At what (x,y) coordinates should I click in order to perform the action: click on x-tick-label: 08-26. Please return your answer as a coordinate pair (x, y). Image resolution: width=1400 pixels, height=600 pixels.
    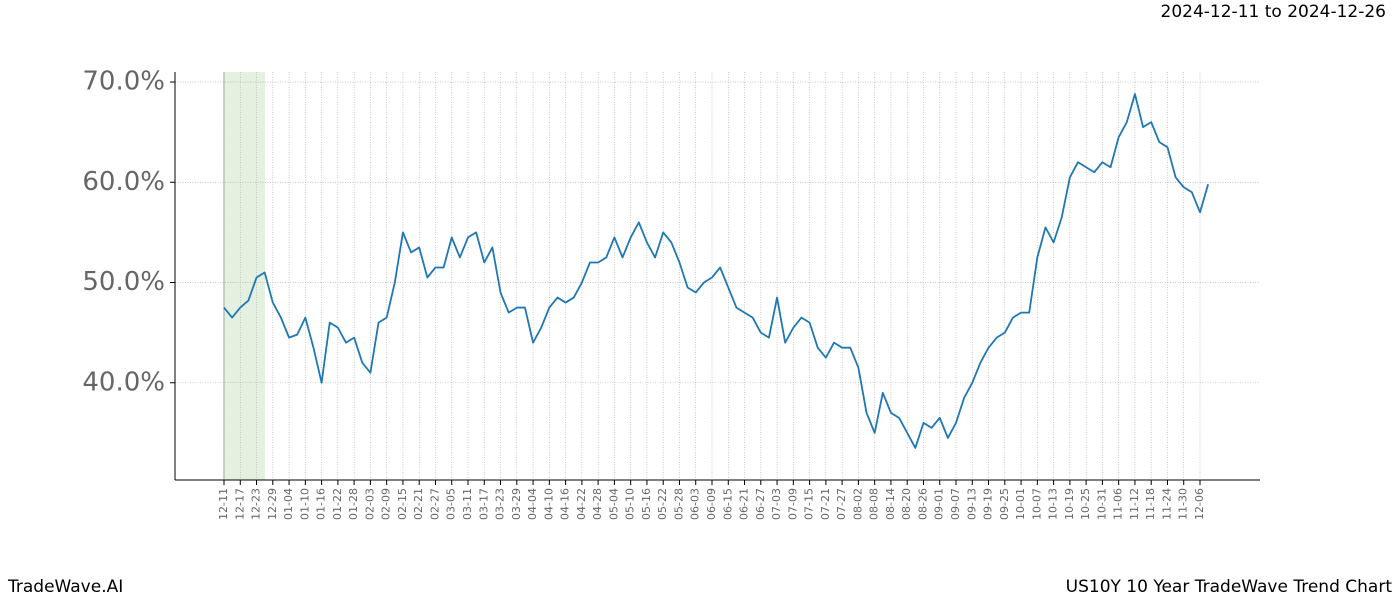
    Looking at the image, I should click on (922, 504).